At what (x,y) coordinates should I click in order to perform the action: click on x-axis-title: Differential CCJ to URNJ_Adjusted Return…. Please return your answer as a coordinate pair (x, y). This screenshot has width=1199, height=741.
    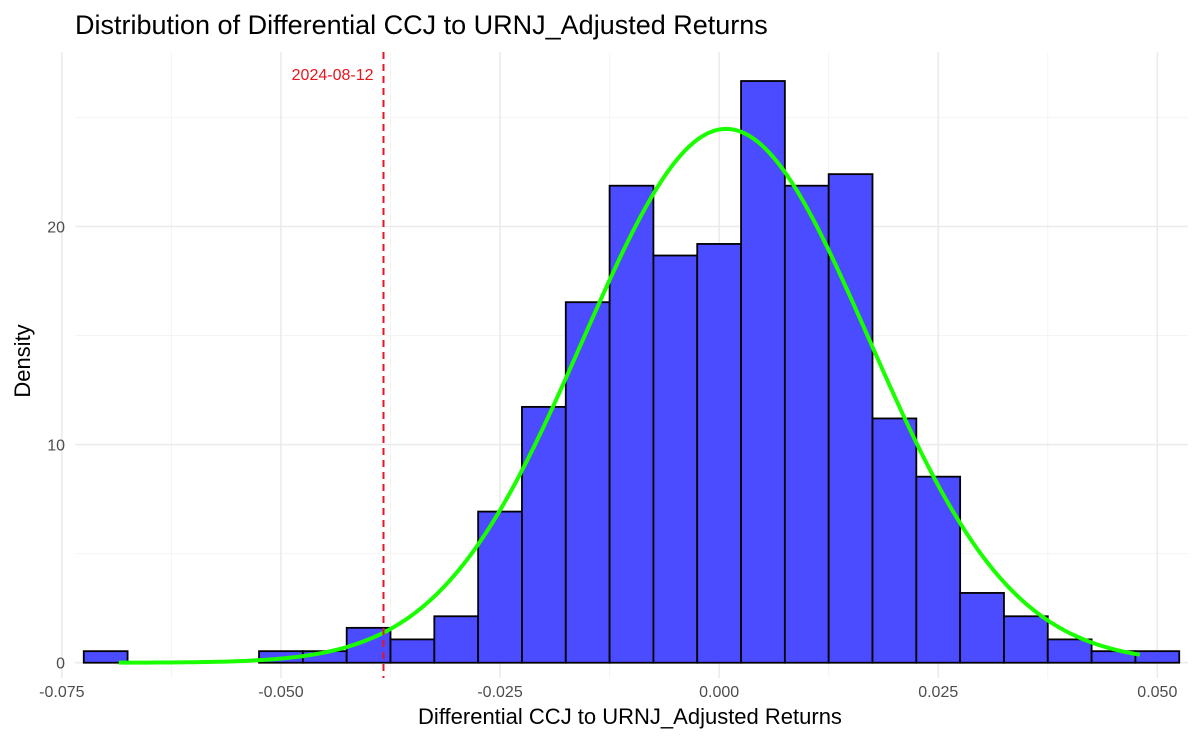
    Looking at the image, I should click on (630, 716).